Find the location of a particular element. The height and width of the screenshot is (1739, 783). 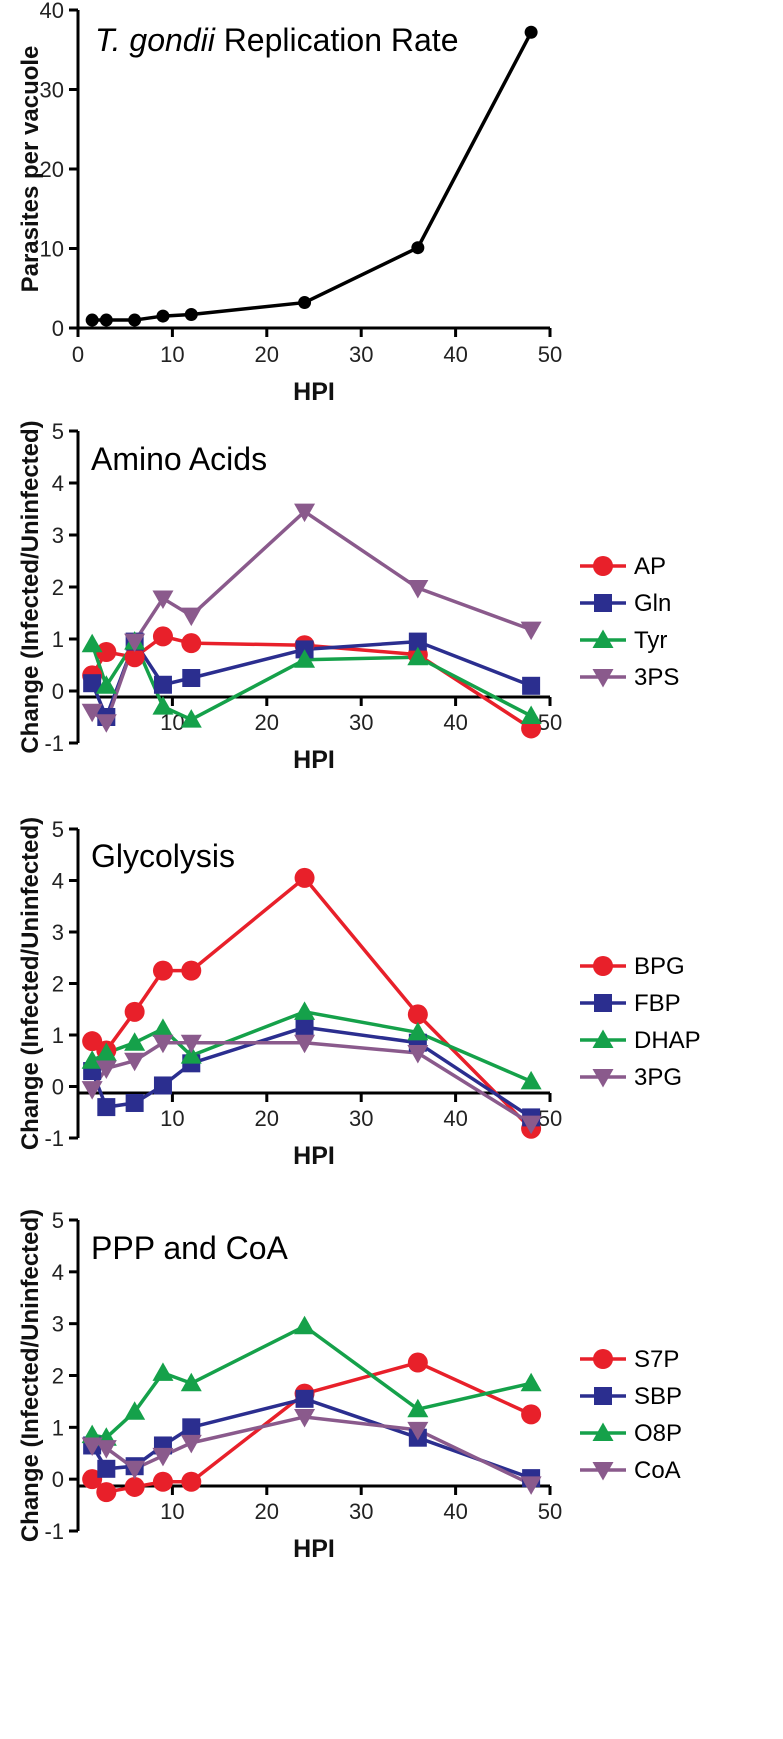

legend-label: FBP is located at coordinates (657, 1003).